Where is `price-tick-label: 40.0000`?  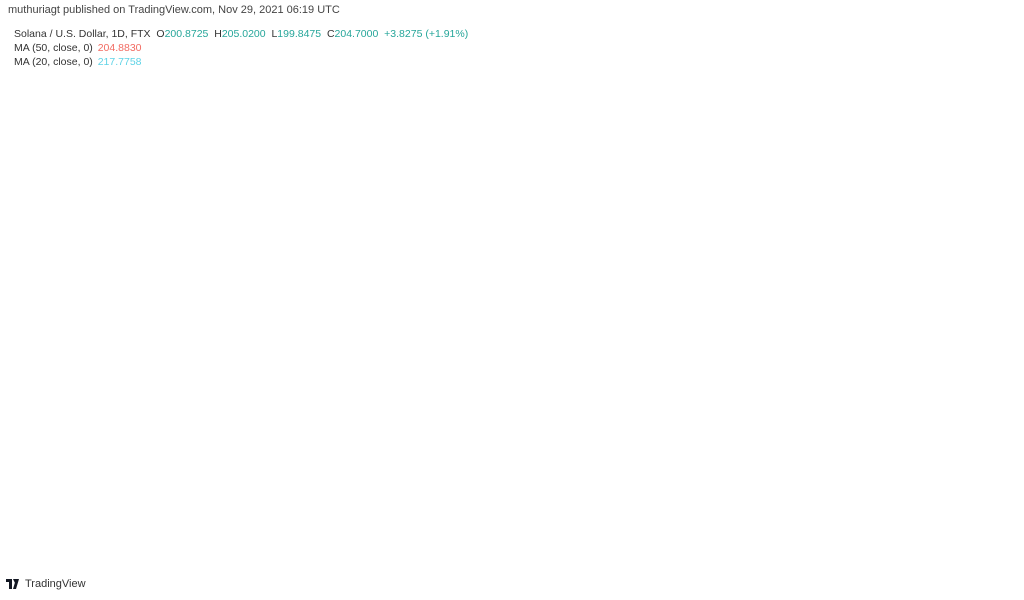
price-tick-label: 40.0000 is located at coordinates (985, 491).